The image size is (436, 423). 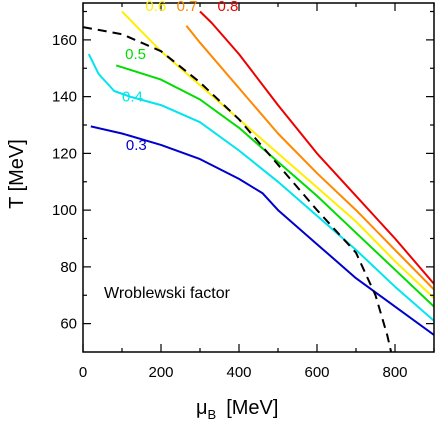 What do you see at coordinates (64, 40) in the screenshot?
I see `y-tick-label: 160` at bounding box center [64, 40].